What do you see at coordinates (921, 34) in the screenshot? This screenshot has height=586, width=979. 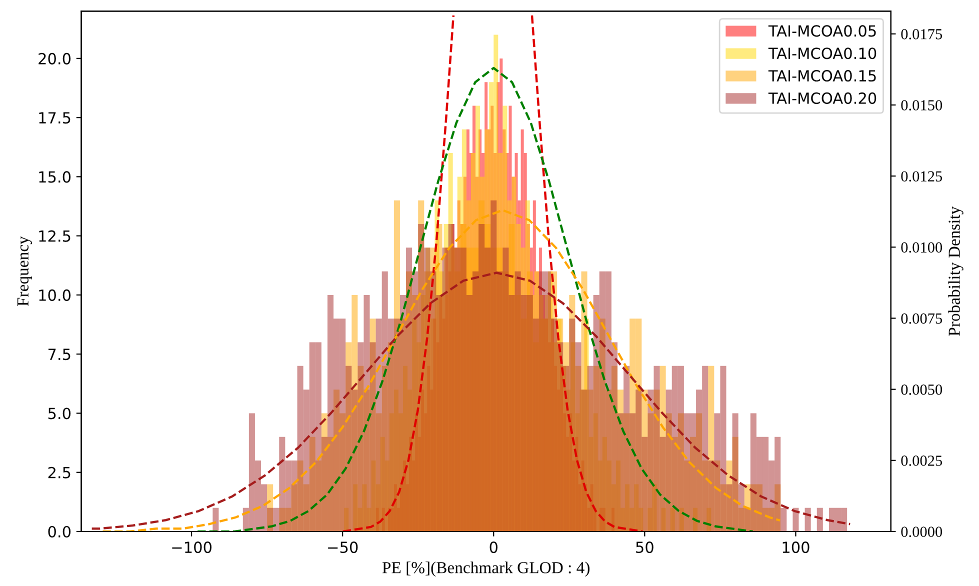 I see `y2-tick-label: 0.0175` at bounding box center [921, 34].